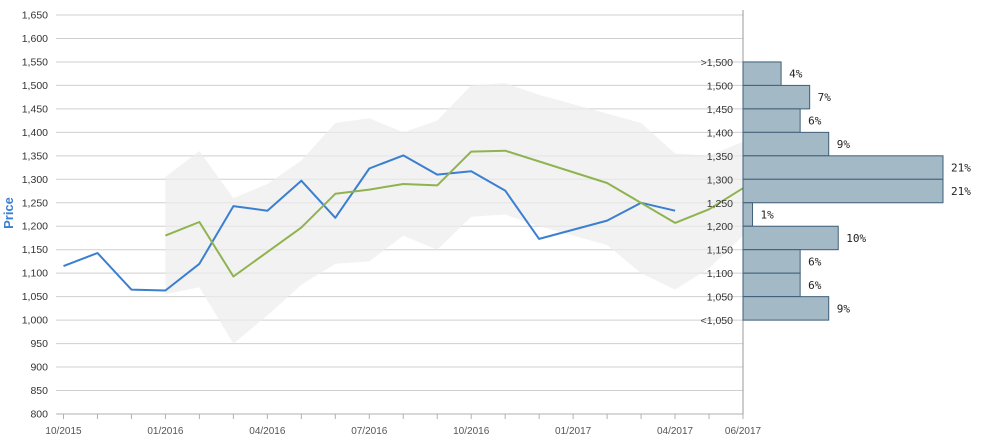 The image size is (983, 442). What do you see at coordinates (369, 431) in the screenshot?
I see `x-tick-label: 07/2016` at bounding box center [369, 431].